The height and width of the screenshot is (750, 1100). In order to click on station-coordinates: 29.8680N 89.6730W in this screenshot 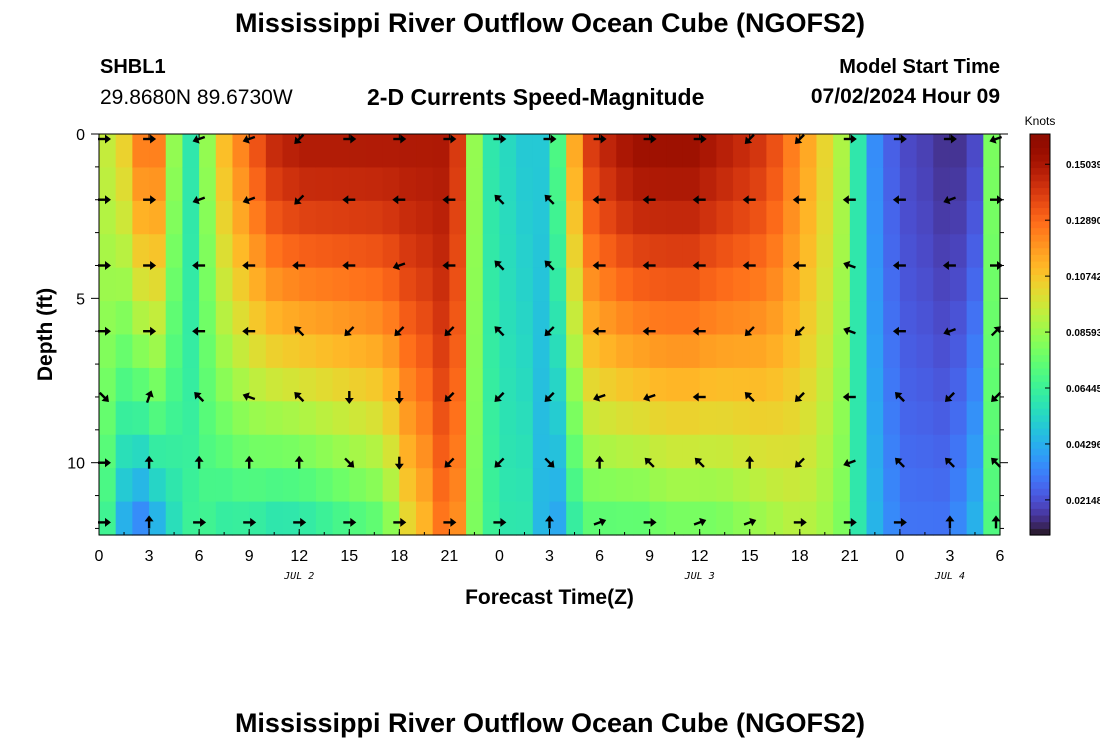, I will do `click(196, 97)`.